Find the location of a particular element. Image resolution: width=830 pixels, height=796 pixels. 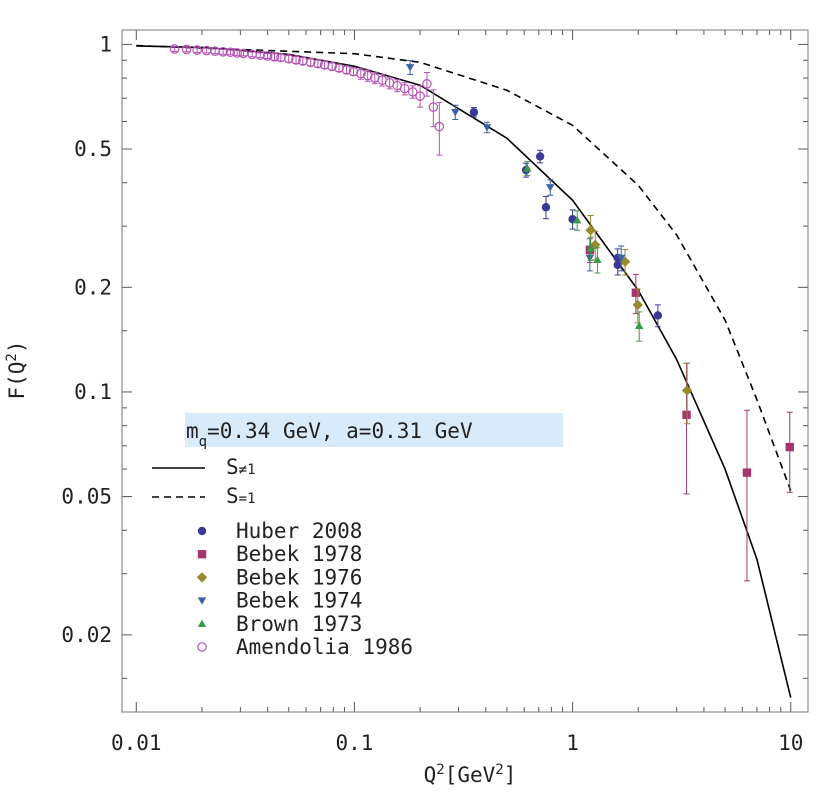

legend-label: Amendolia 1986 is located at coordinates (324, 647).